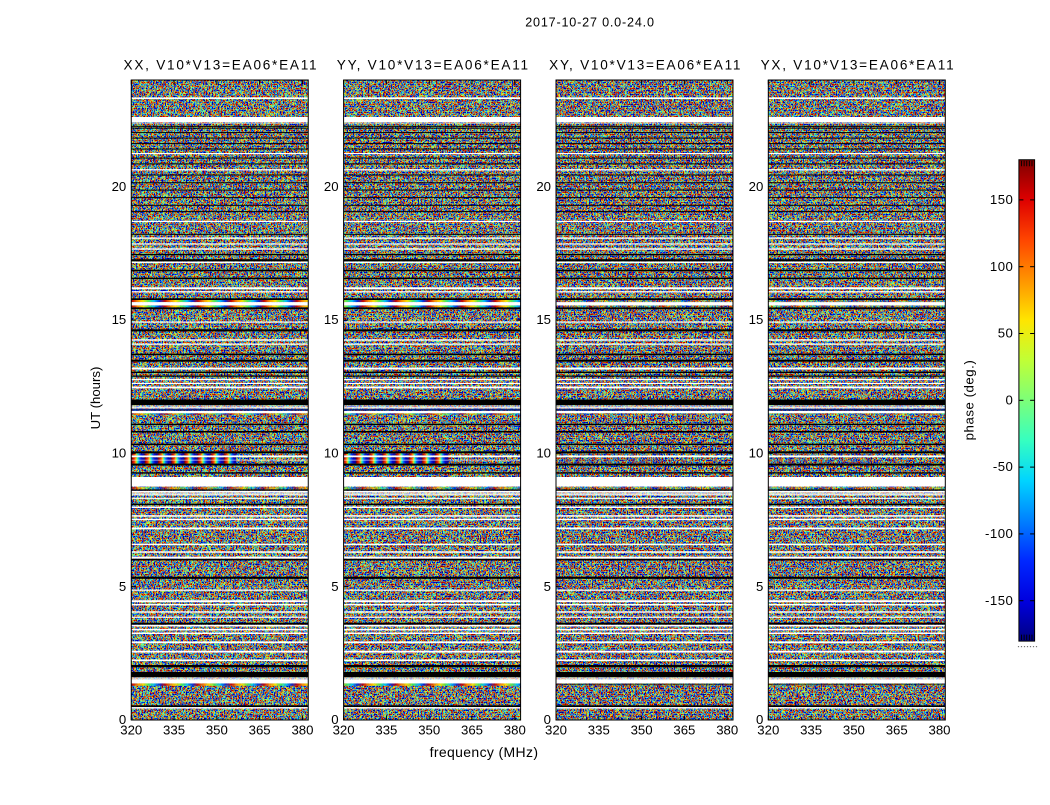 Image resolution: width=1050 pixels, height=805 pixels. What do you see at coordinates (858, 65) in the screenshot?
I see `svg-text: YX, V10*V13=EA06*EA11` at bounding box center [858, 65].